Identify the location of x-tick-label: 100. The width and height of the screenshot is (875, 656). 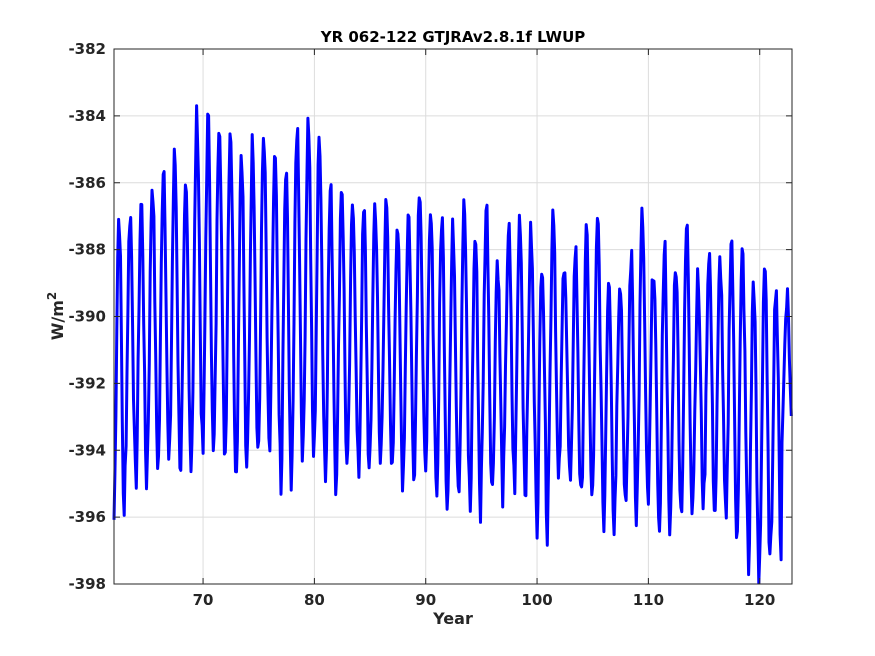
(536, 600).